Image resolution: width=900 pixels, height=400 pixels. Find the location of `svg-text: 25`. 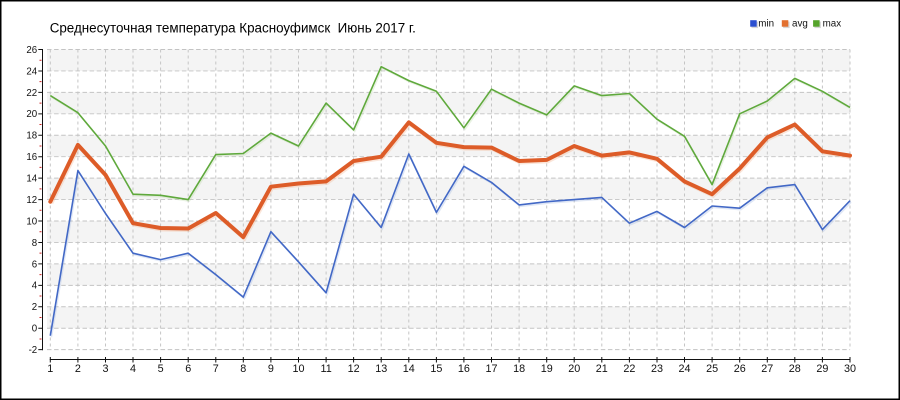

svg-text: 25 is located at coordinates (712, 369).